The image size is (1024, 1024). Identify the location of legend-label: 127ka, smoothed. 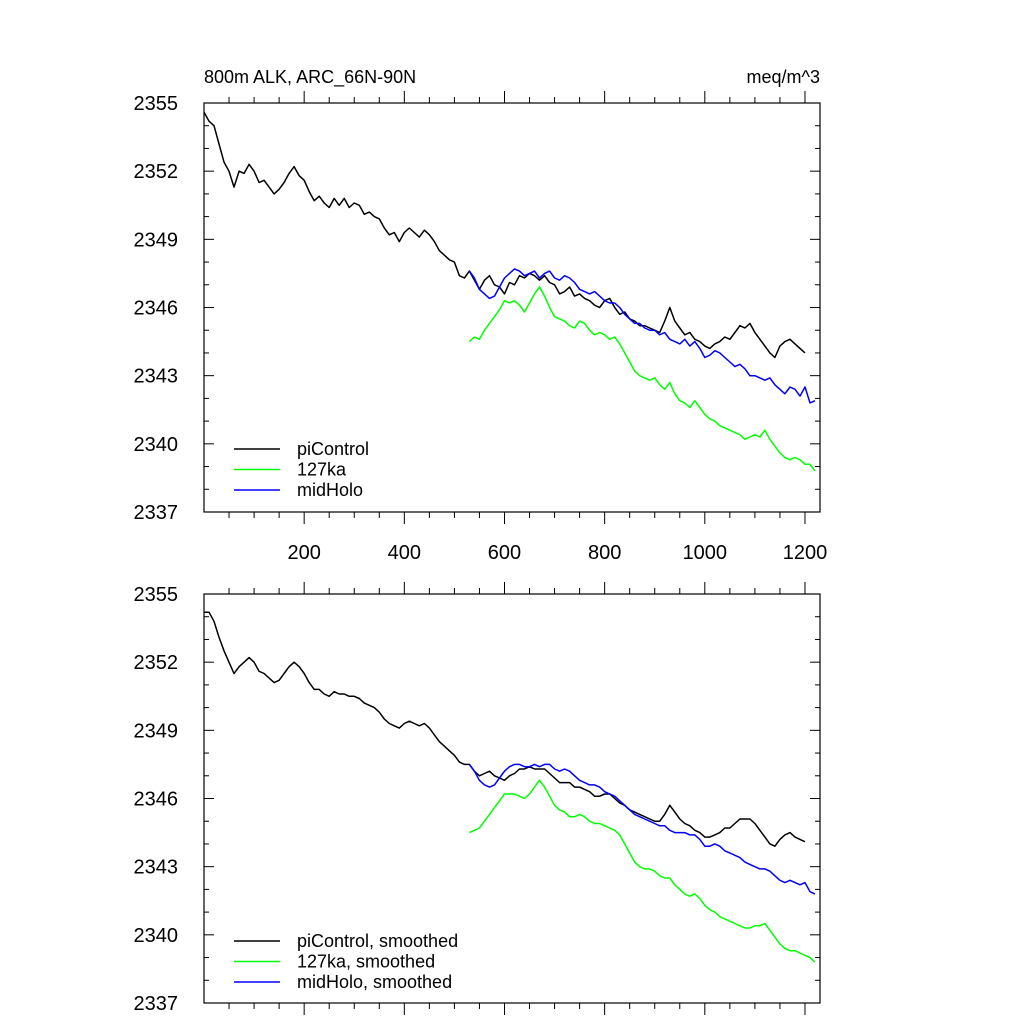
(366, 962).